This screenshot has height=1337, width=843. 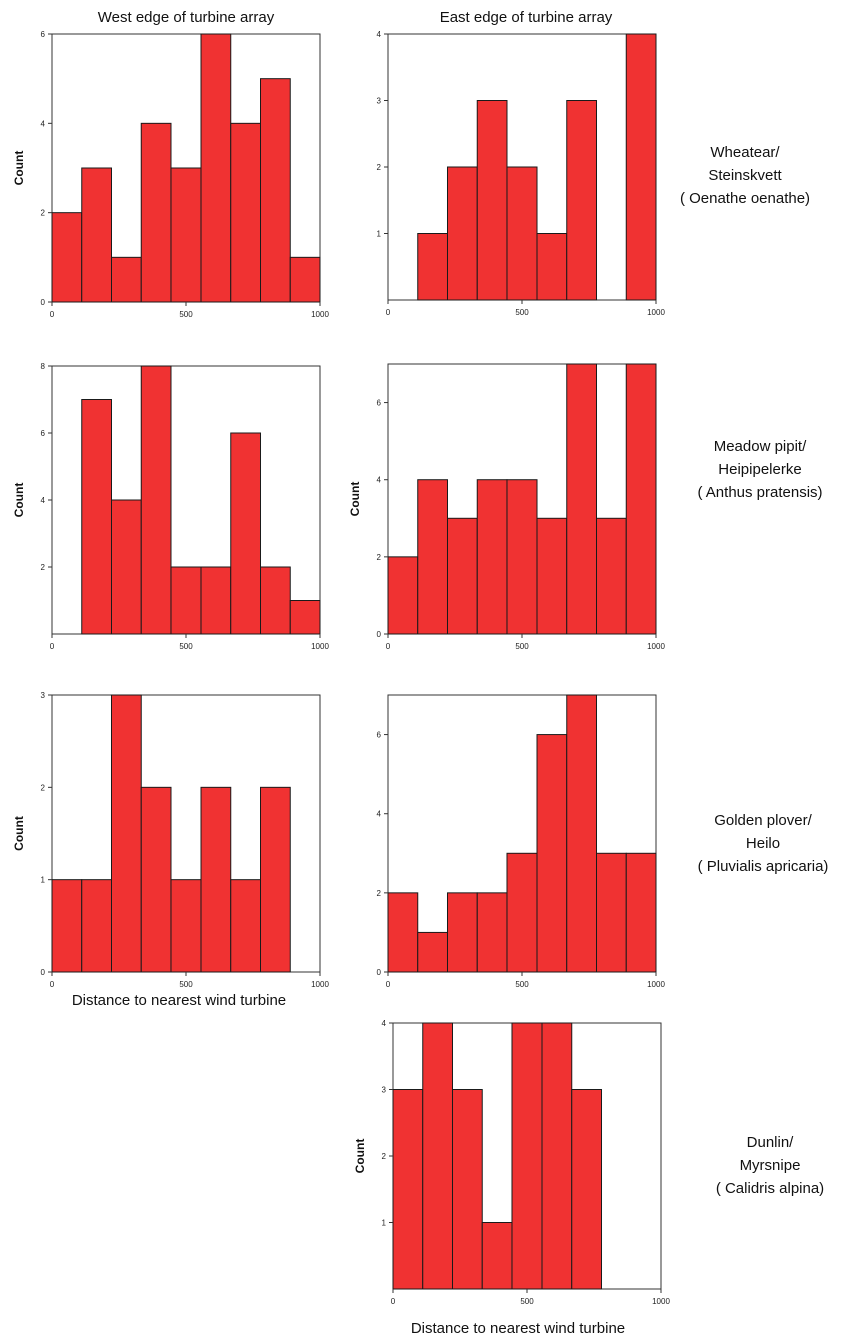 I want to click on y-tick-label: 8, so click(x=43, y=366).